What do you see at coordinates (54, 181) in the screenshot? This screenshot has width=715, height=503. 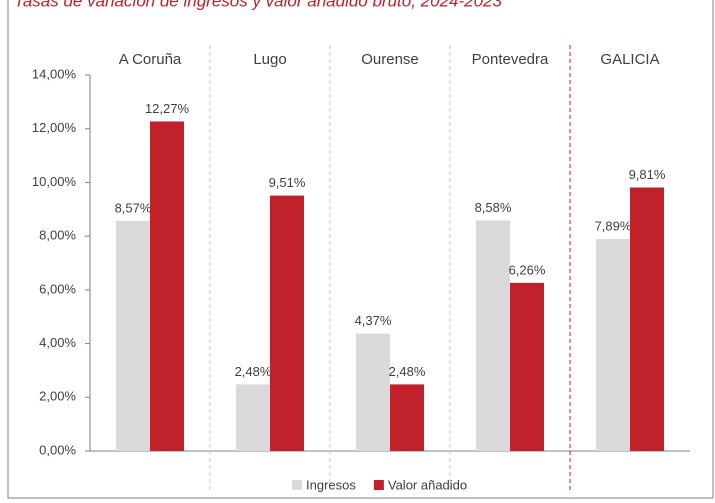 I see `y-tick-label: 10,00%` at bounding box center [54, 181].